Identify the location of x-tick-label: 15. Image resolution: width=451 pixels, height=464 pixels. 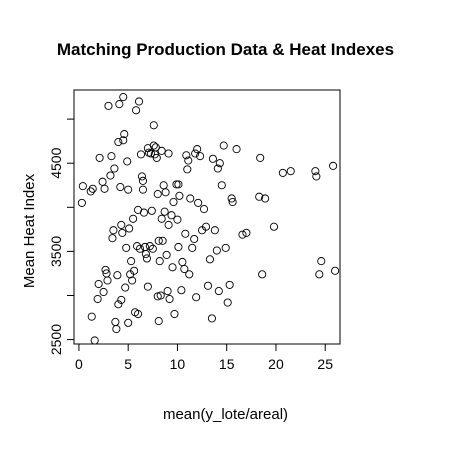
(227, 364).